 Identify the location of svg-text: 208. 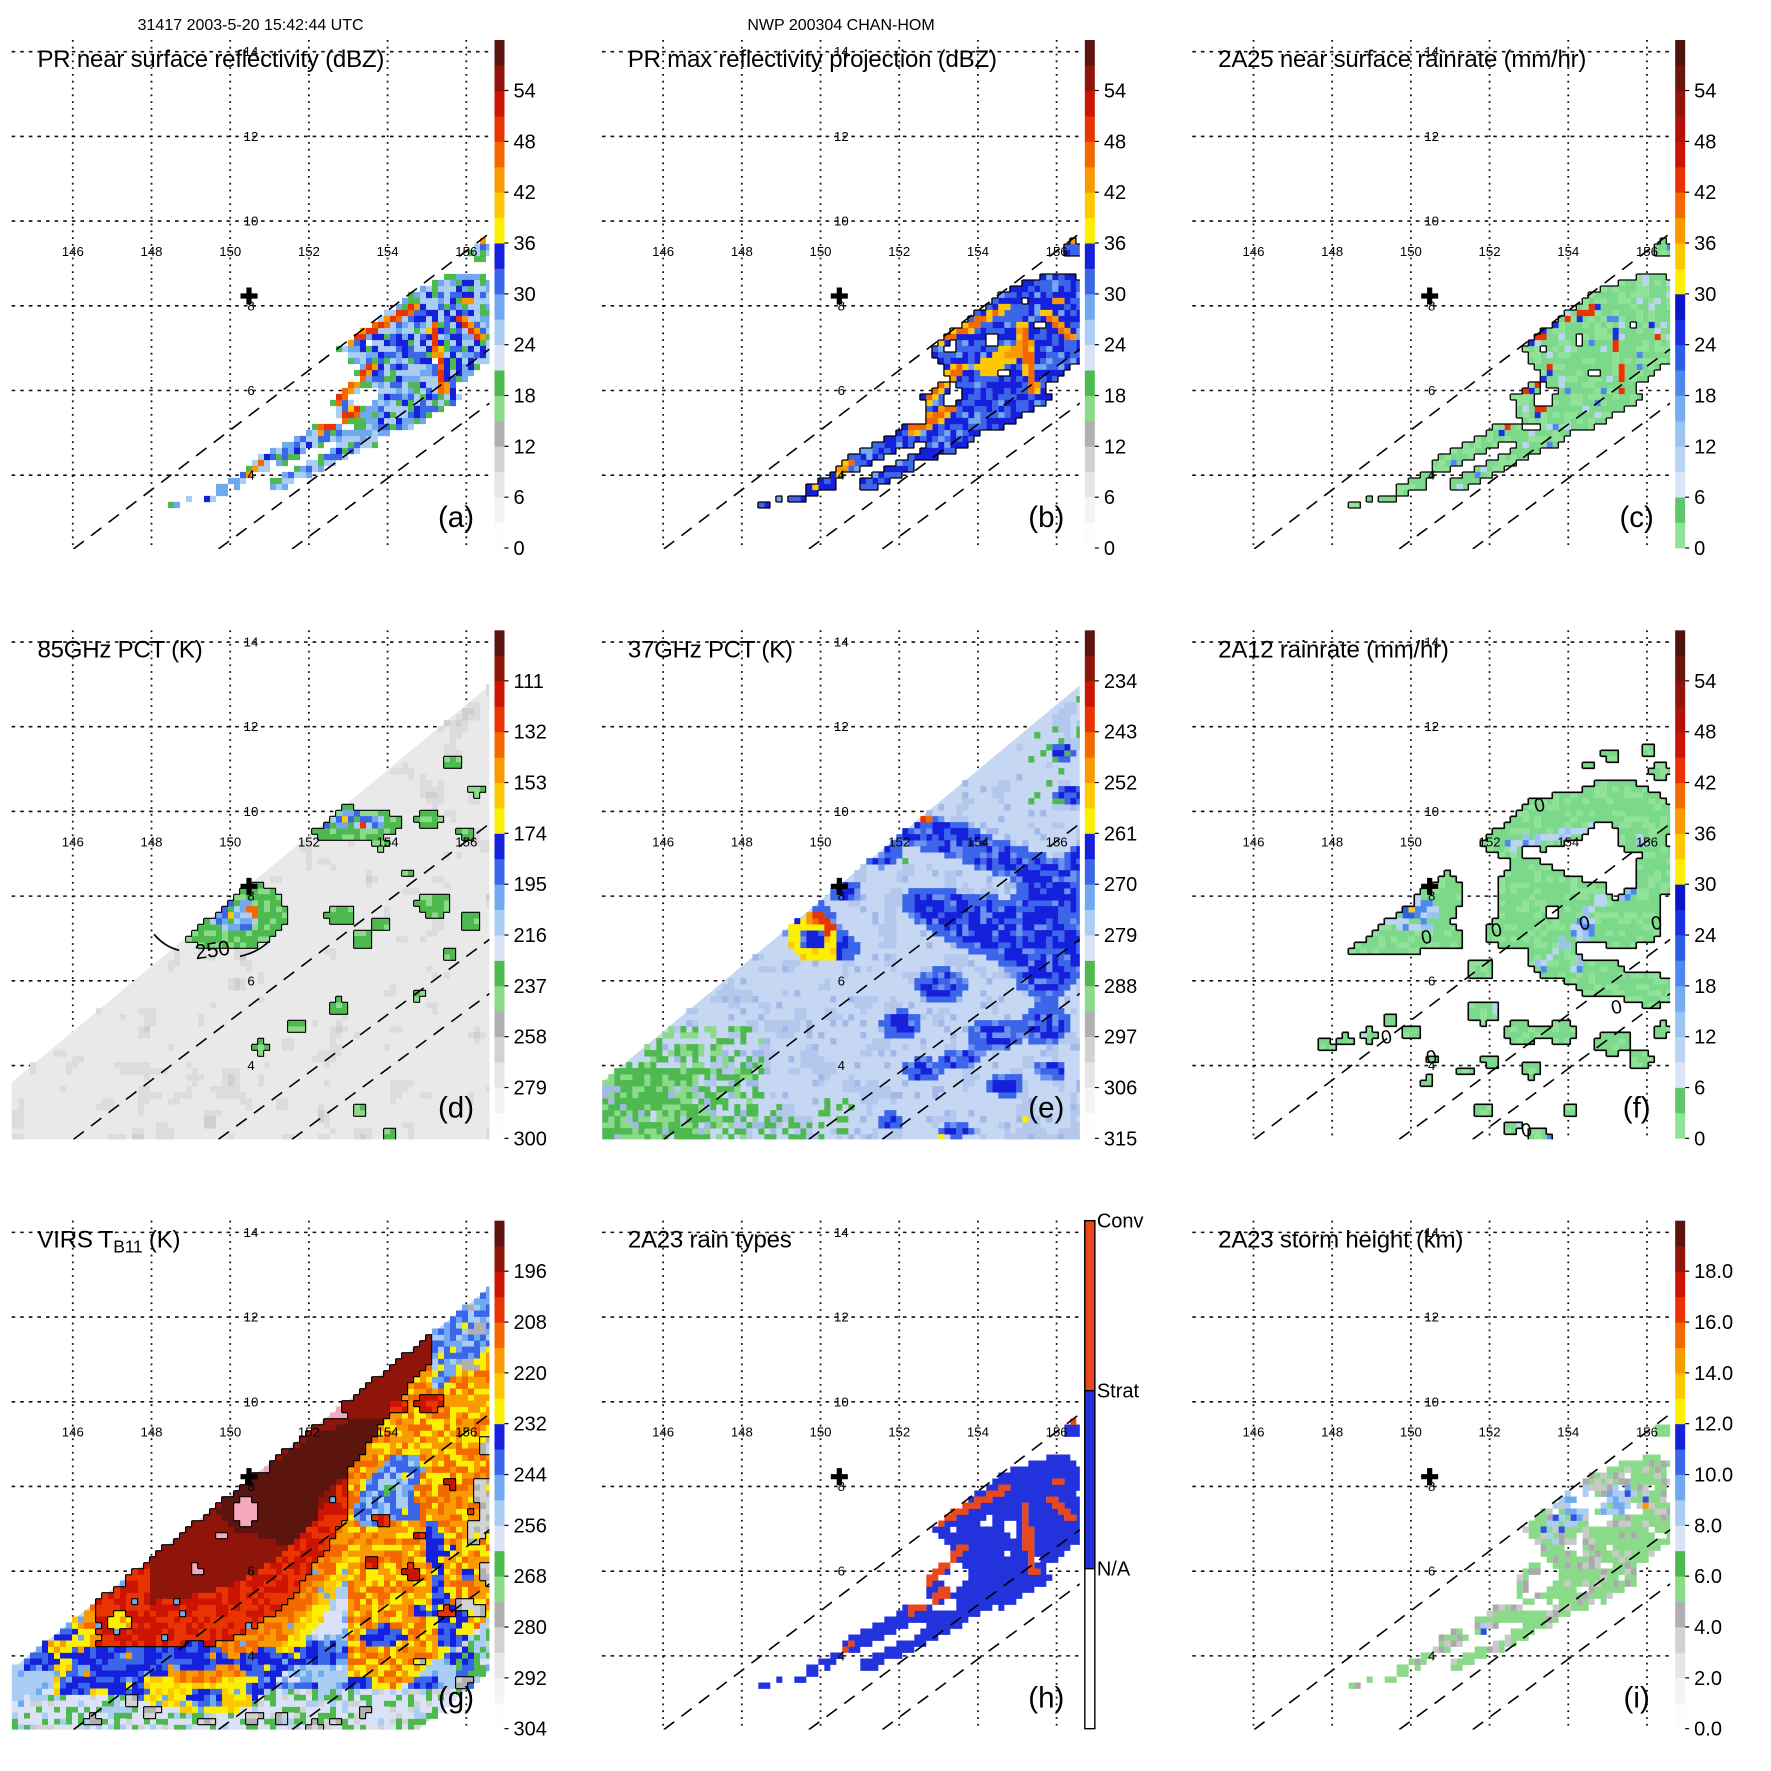
(530, 1323).